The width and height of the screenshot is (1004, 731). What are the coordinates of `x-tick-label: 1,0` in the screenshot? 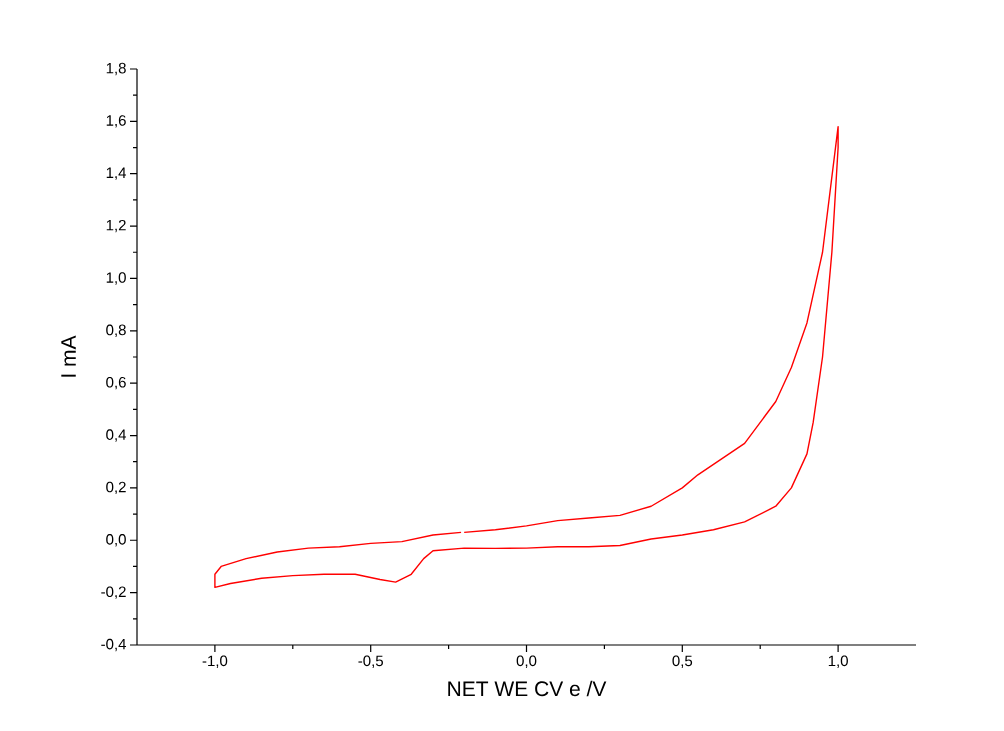 It's located at (838, 661).